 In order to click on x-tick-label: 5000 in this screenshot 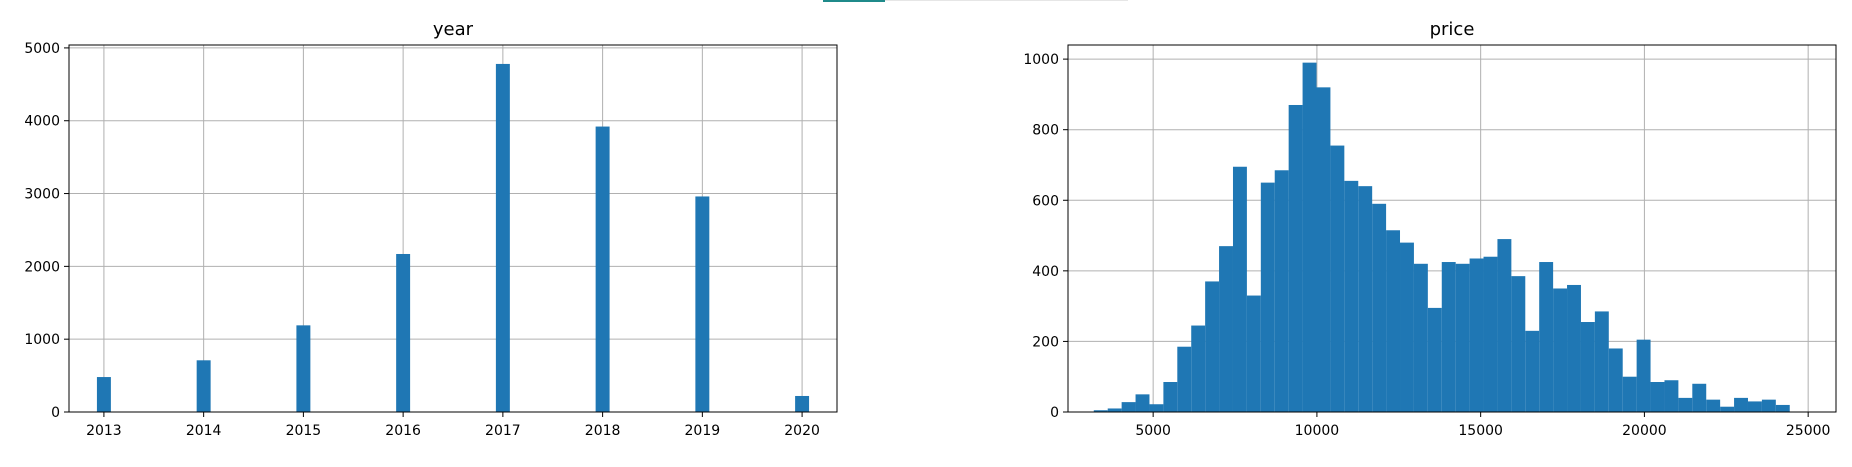, I will do `click(1153, 431)`.